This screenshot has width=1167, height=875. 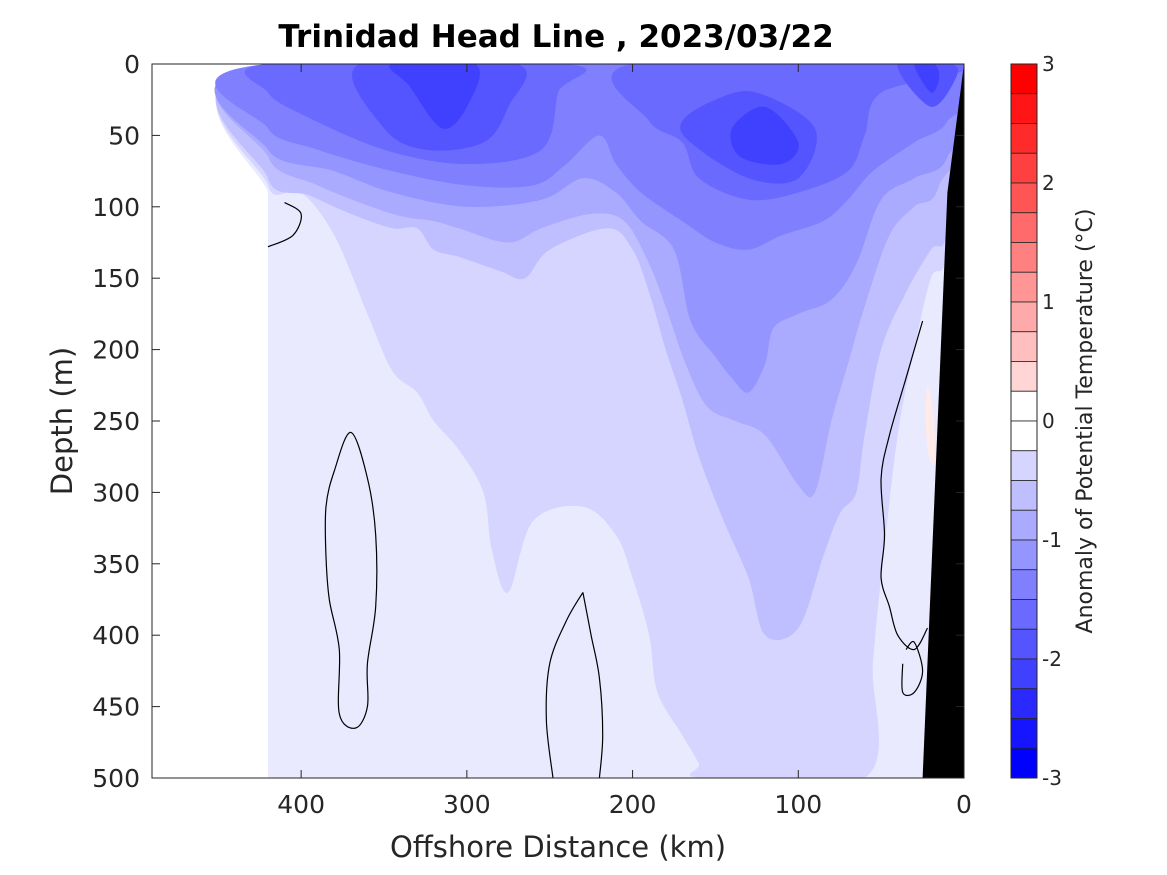 I want to click on y-tick-label: 150, so click(x=116, y=278).